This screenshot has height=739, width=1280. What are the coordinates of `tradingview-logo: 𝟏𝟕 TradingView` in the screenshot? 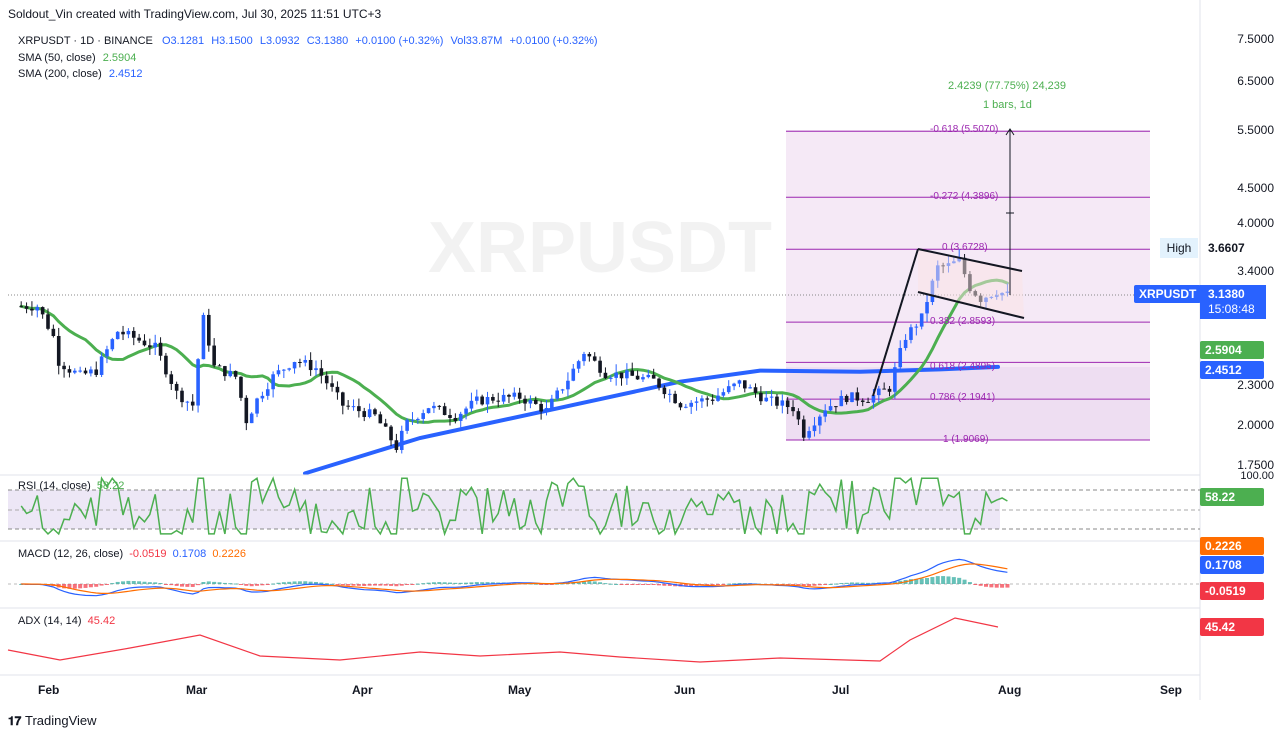 It's located at (52, 721).